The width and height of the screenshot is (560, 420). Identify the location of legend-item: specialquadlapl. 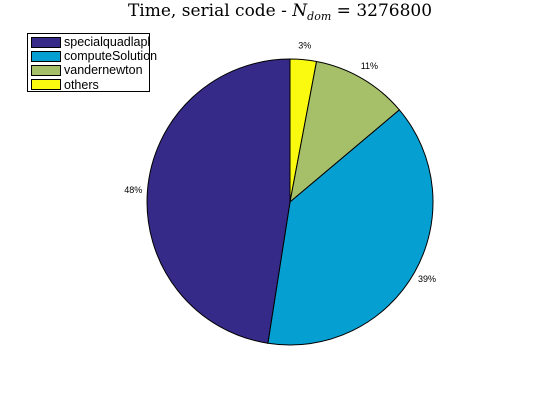
(89, 42).